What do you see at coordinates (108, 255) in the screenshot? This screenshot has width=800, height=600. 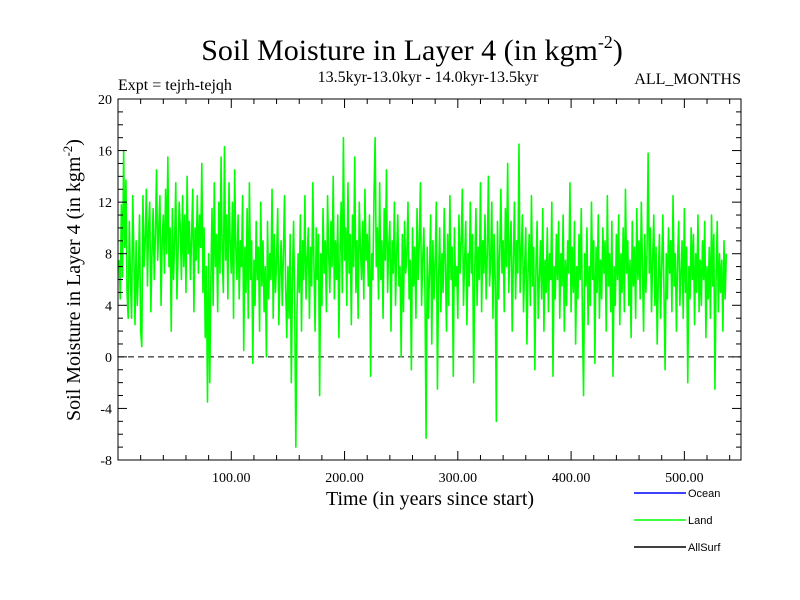 I see `y-tick-label: 8` at bounding box center [108, 255].